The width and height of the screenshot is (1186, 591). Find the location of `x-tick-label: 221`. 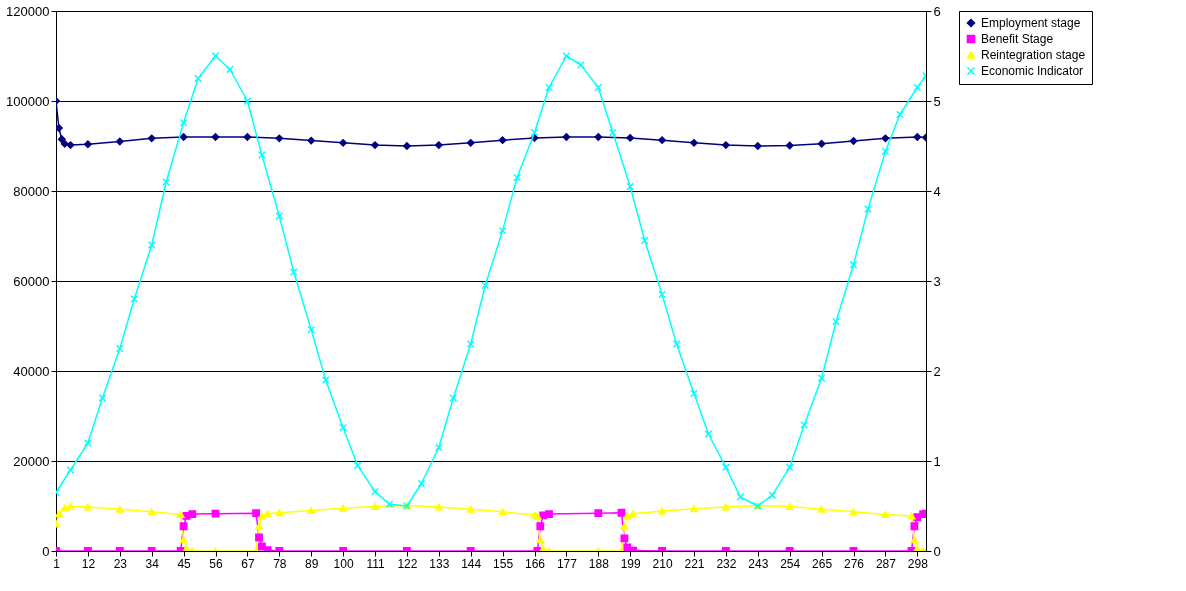

x-tick-label: 221 is located at coordinates (694, 563).